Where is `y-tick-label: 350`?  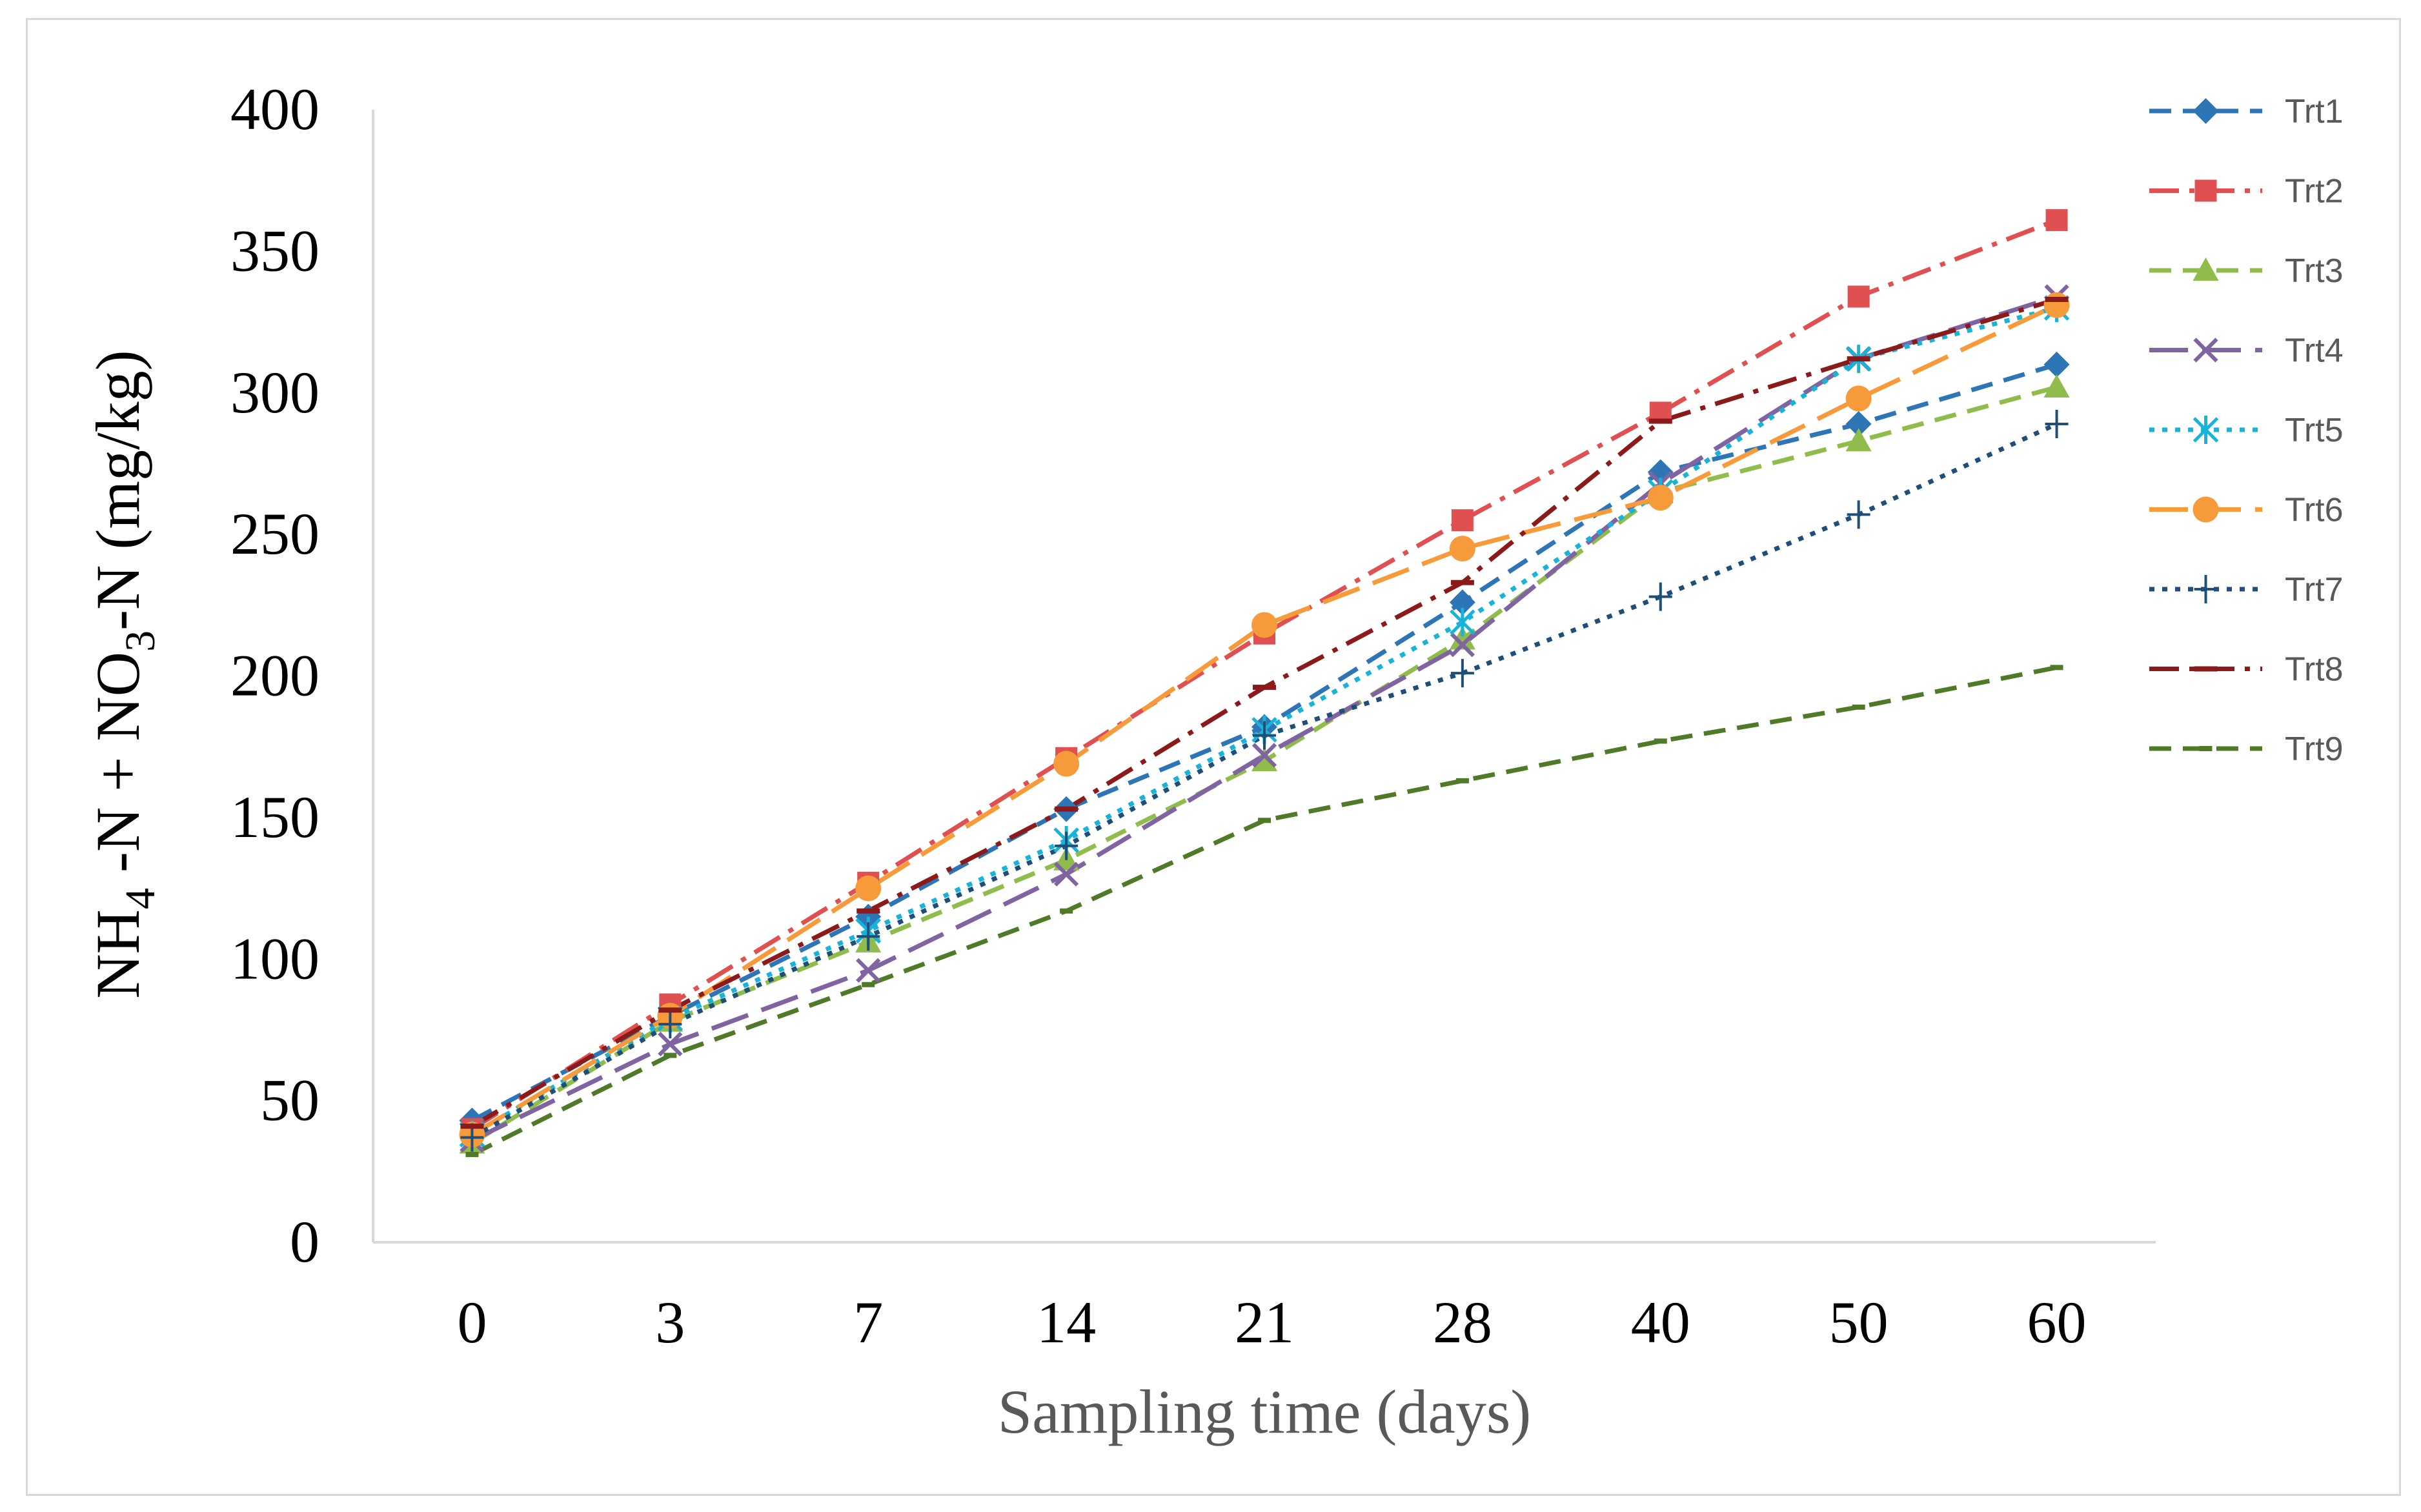 y-tick-label: 350 is located at coordinates (274, 250).